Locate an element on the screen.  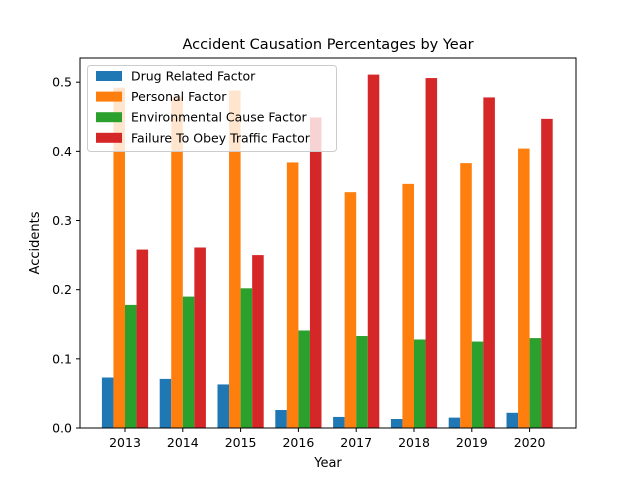
legend-label: Failure To Obey Traffic Factor is located at coordinates (221, 137).